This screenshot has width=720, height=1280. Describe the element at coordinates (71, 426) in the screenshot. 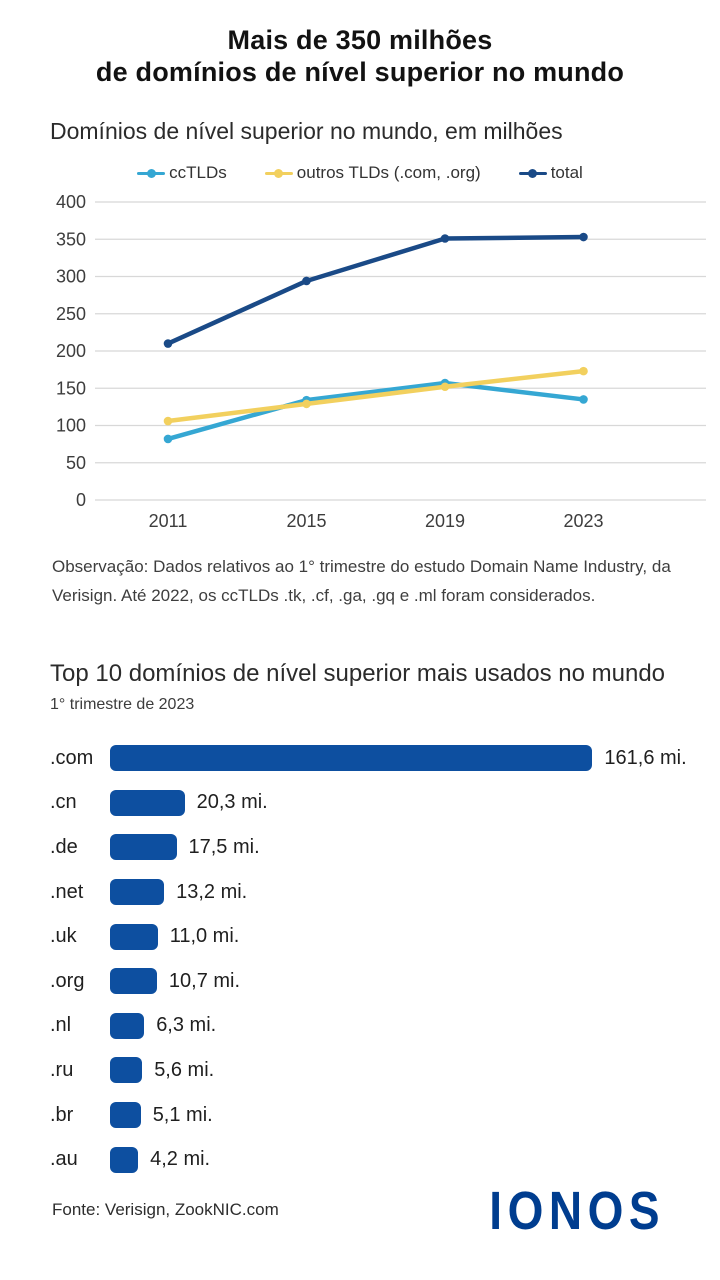

I see `y-axis-tick-label: 100` at that location.